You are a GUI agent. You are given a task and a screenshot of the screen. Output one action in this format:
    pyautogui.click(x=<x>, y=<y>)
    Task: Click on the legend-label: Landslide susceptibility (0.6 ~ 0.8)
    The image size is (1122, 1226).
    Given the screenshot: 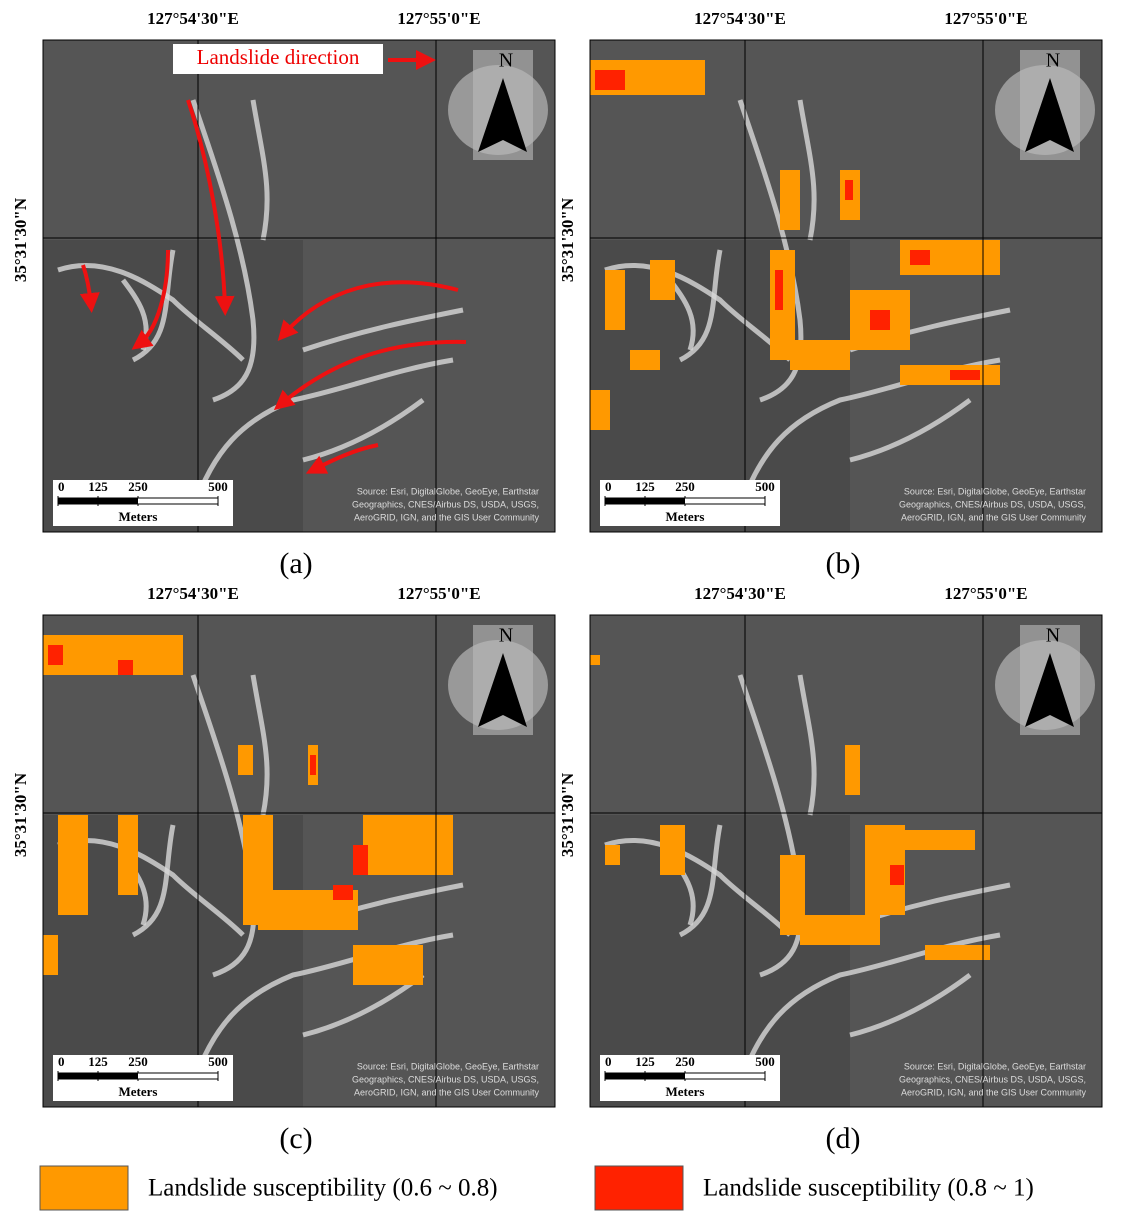 What is the action you would take?
    pyautogui.click(x=323, y=1188)
    